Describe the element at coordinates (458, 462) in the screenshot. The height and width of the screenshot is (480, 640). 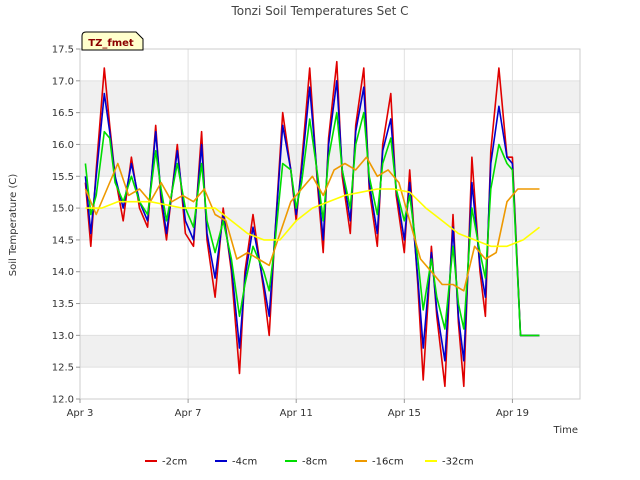
I see `legend-label: -32cm` at that location.